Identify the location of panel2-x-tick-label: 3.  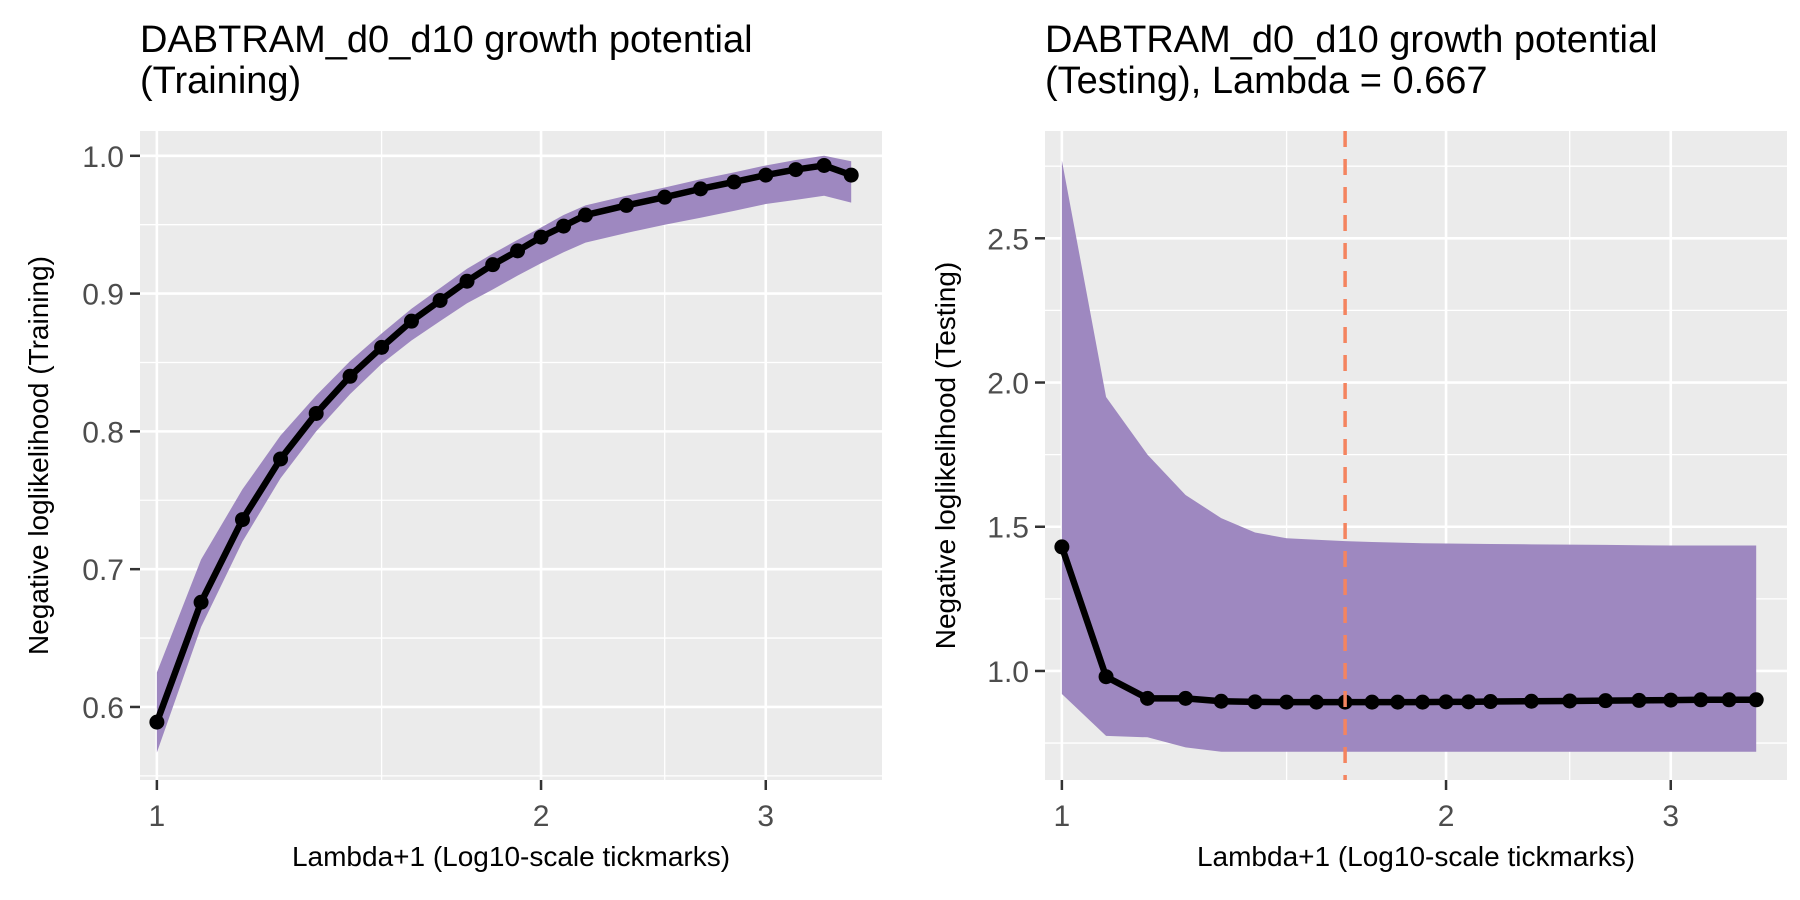
(1670, 816).